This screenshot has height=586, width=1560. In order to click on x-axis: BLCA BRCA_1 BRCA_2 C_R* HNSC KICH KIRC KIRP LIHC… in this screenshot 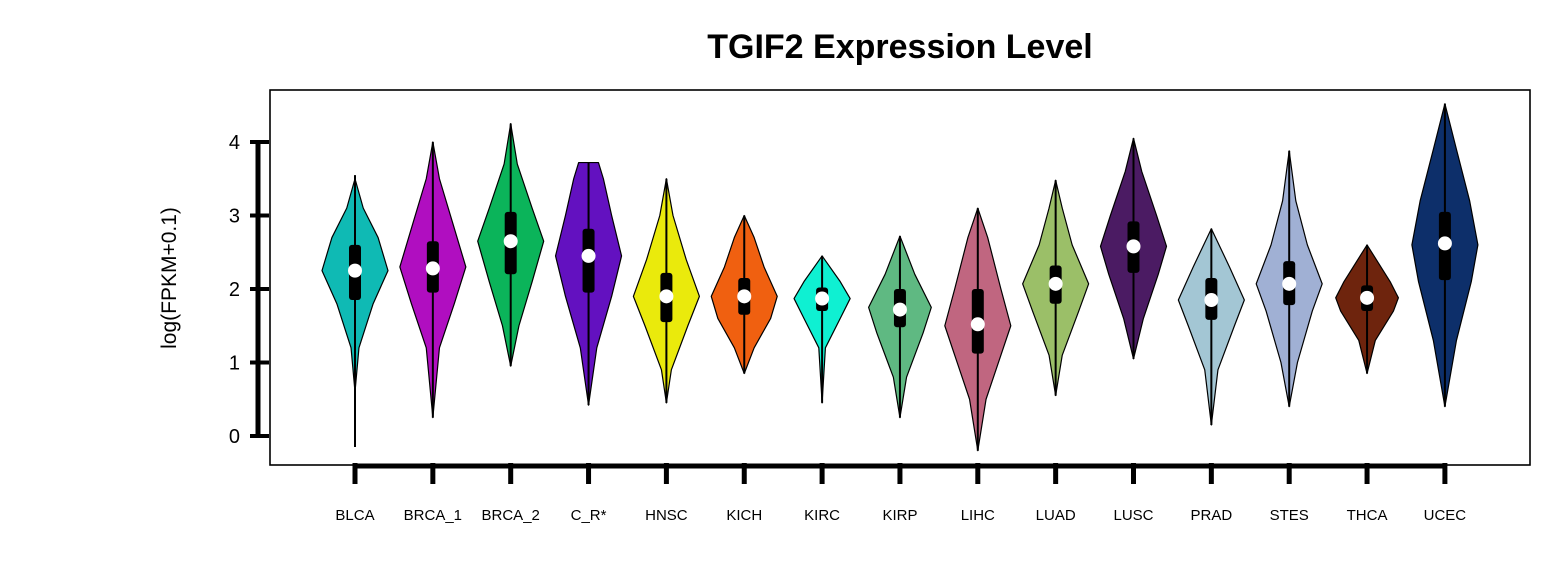, I will do `click(900, 493)`.